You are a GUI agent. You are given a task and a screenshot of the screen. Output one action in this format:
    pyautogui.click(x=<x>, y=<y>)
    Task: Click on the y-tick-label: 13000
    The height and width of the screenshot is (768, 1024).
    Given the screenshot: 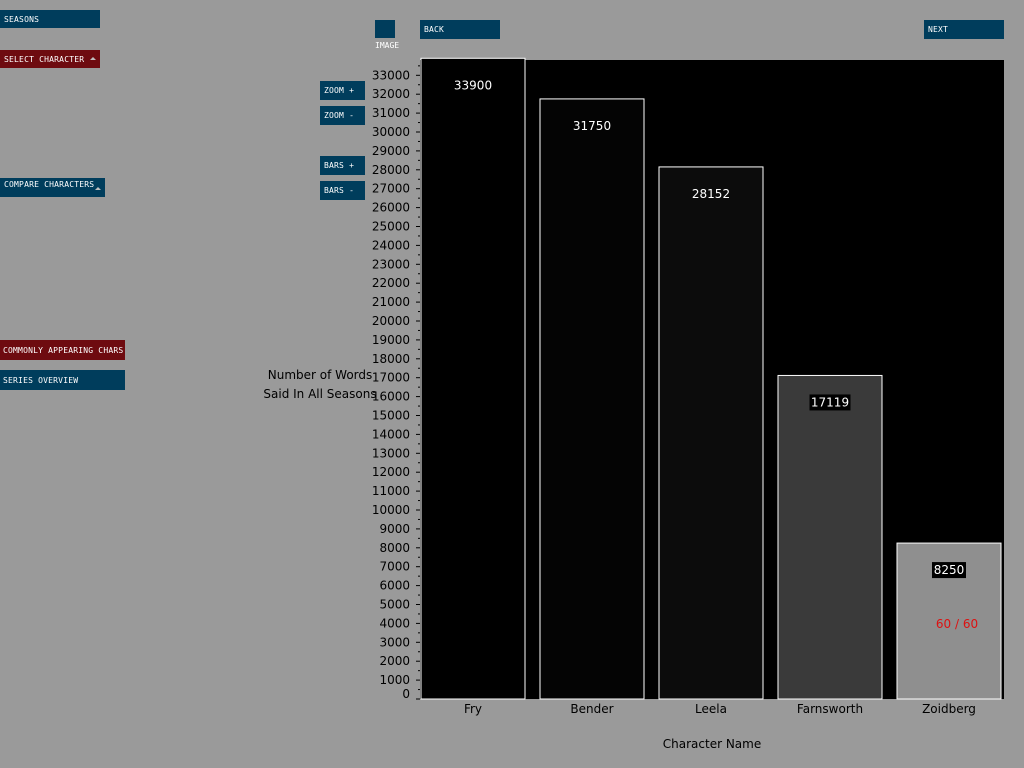 What is the action you would take?
    pyautogui.click(x=391, y=453)
    